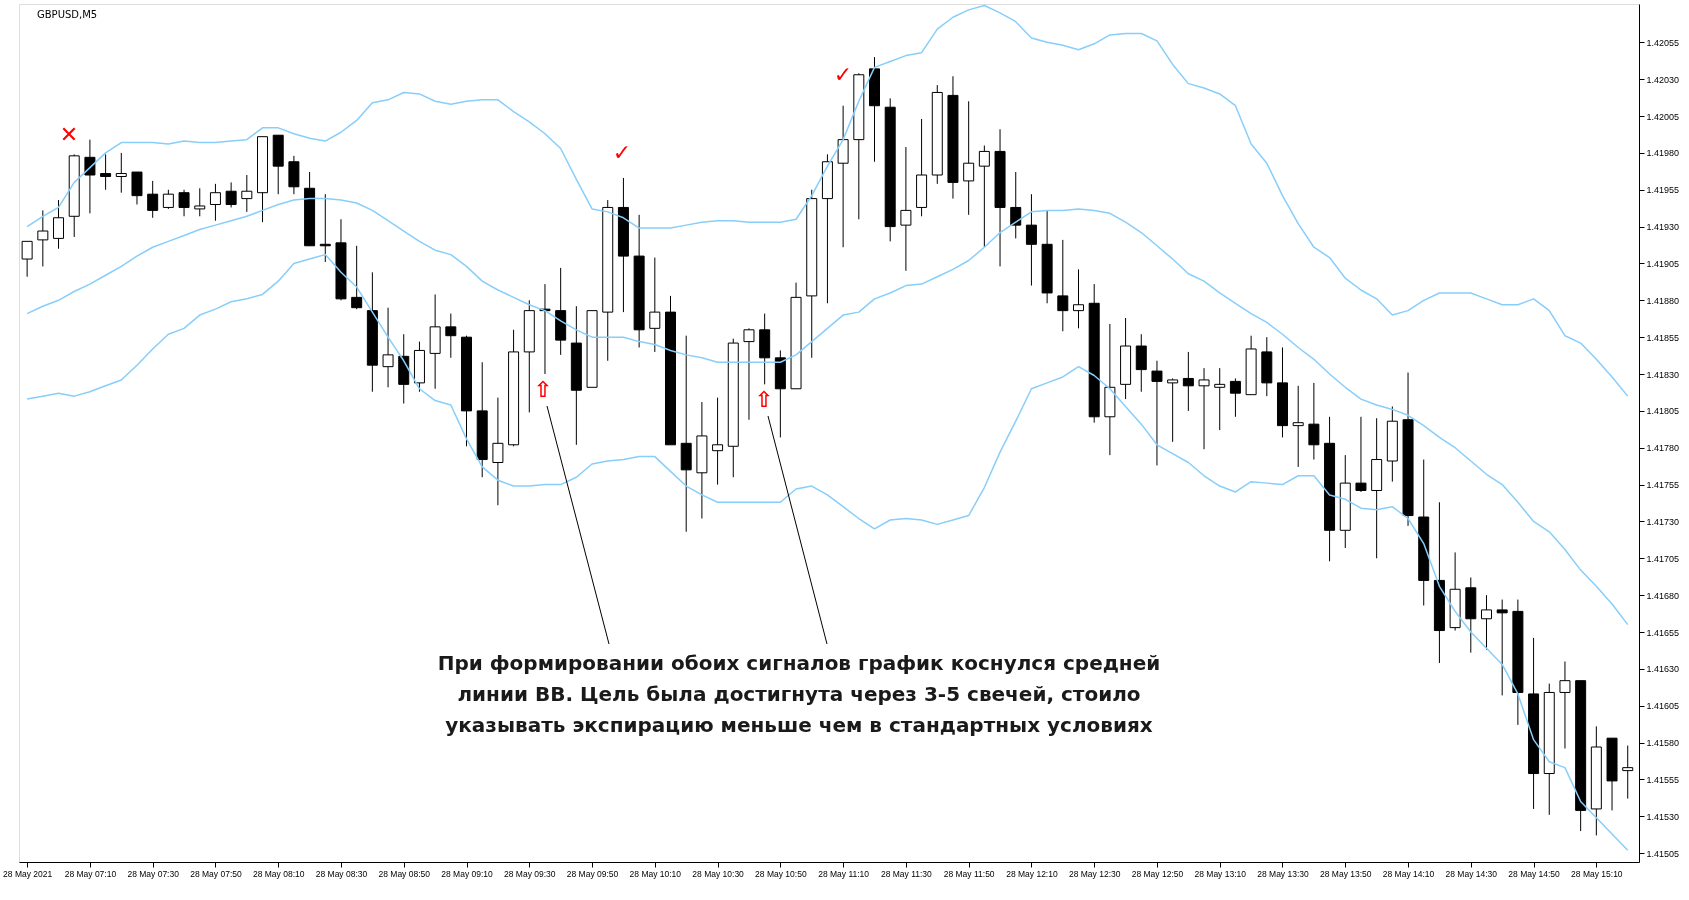  I want to click on x-tick-label: 28 May 10:50, so click(781, 873).